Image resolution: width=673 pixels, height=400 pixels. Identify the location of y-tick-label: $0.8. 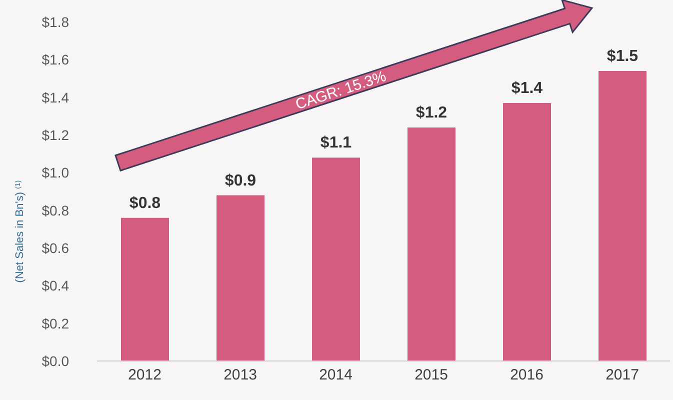
(56, 210).